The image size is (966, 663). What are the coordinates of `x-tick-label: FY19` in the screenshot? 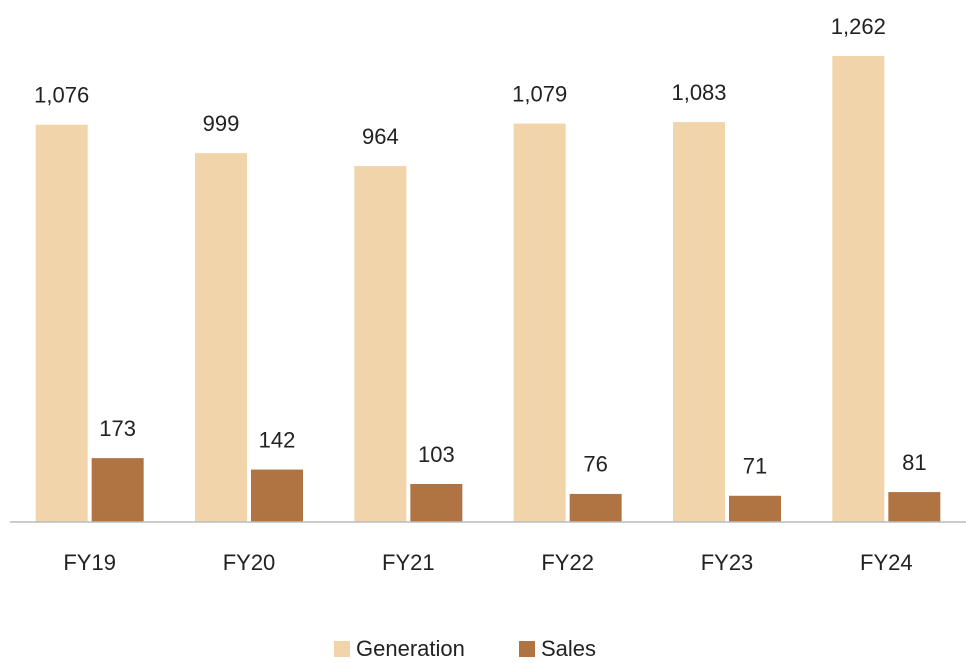 It's located at (89, 562).